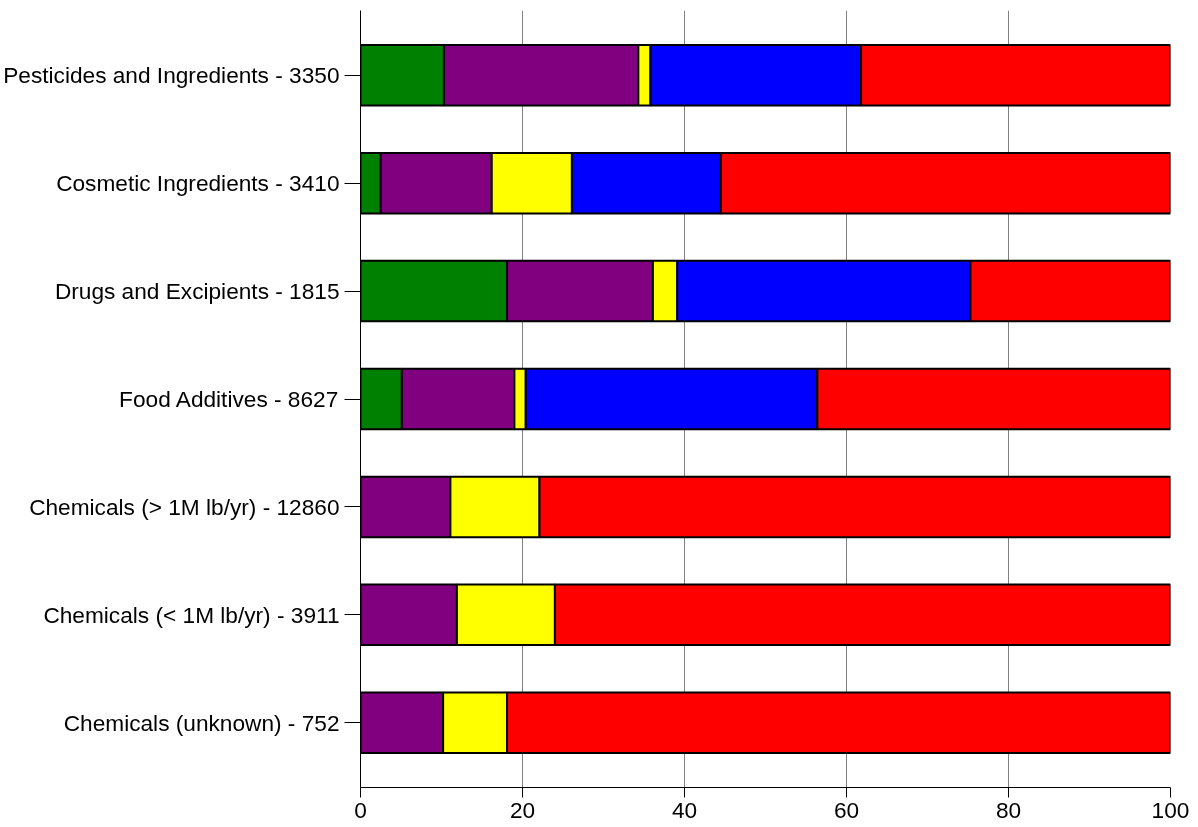  Describe the element at coordinates (198, 183) in the screenshot. I see `y-tick-label: Cosmetic Ingredients - 3410` at that location.